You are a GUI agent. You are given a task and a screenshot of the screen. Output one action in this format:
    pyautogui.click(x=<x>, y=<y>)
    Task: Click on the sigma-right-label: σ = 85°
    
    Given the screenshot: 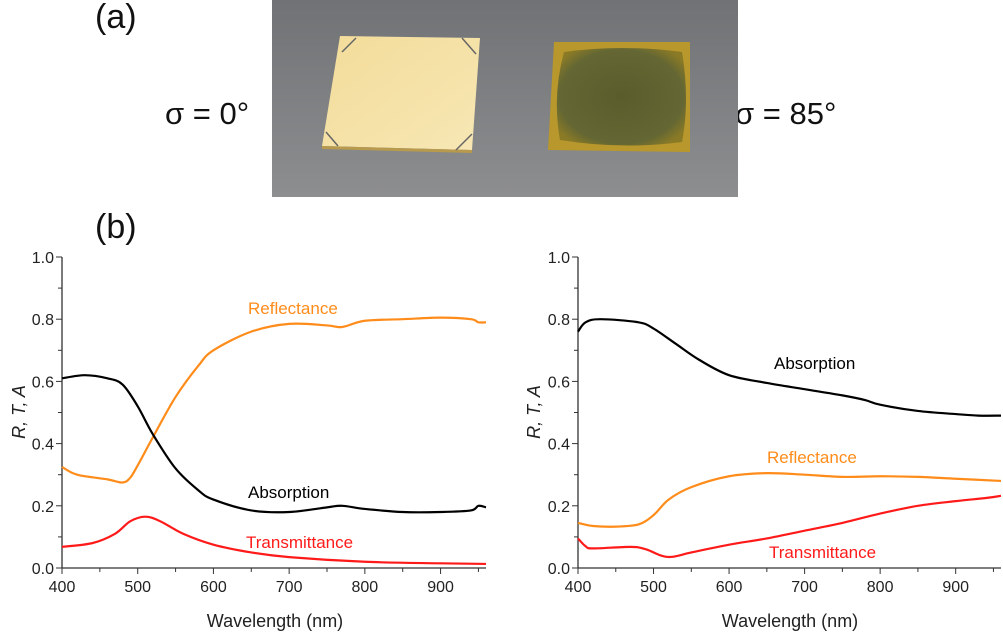 What is the action you would take?
    pyautogui.click(x=786, y=113)
    